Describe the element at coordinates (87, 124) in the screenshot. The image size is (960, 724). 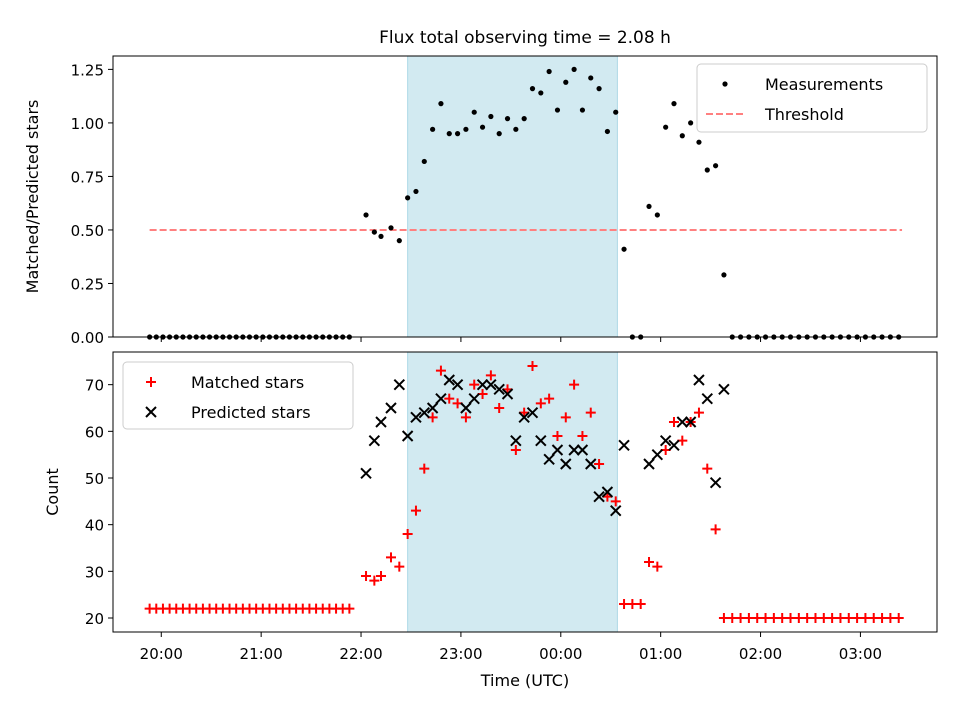
I see `y-tick-label: 1.00` at that location.